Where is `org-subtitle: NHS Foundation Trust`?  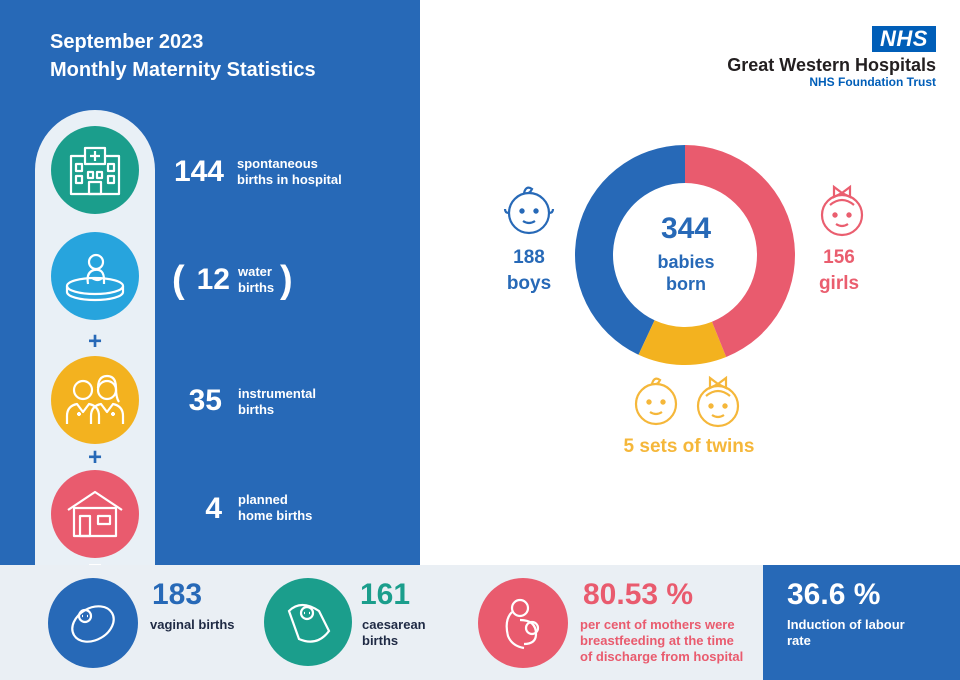
org-subtitle: NHS Foundation Trust is located at coordinates (872, 82).